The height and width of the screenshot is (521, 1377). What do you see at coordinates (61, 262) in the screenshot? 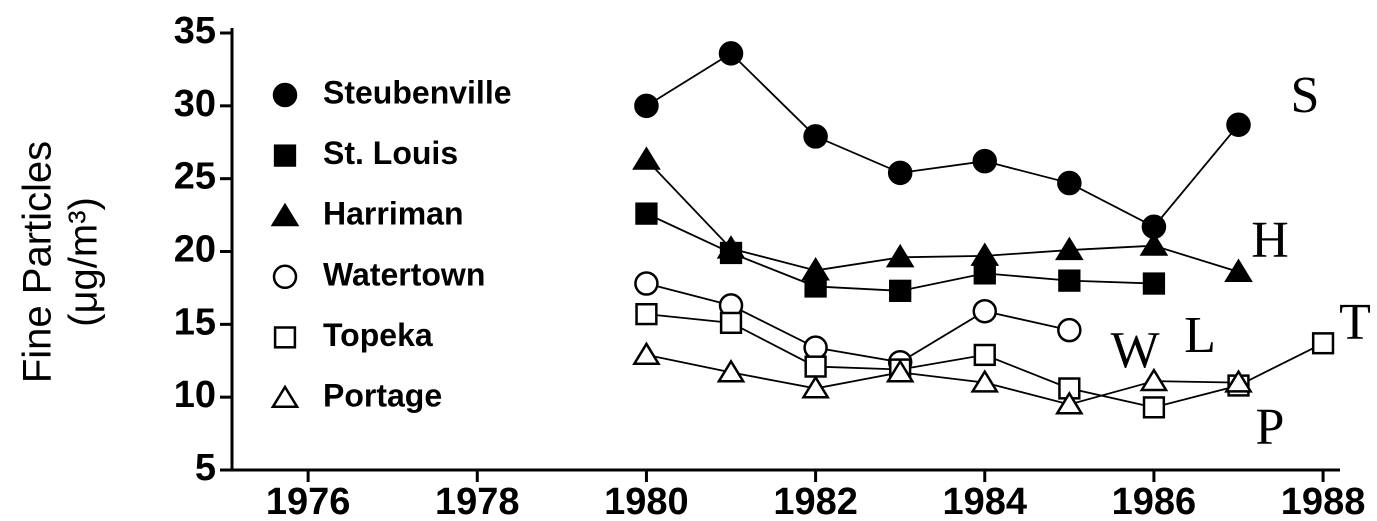
I see `y-axis-label: Fine Particles (μg/m³)` at bounding box center [61, 262].